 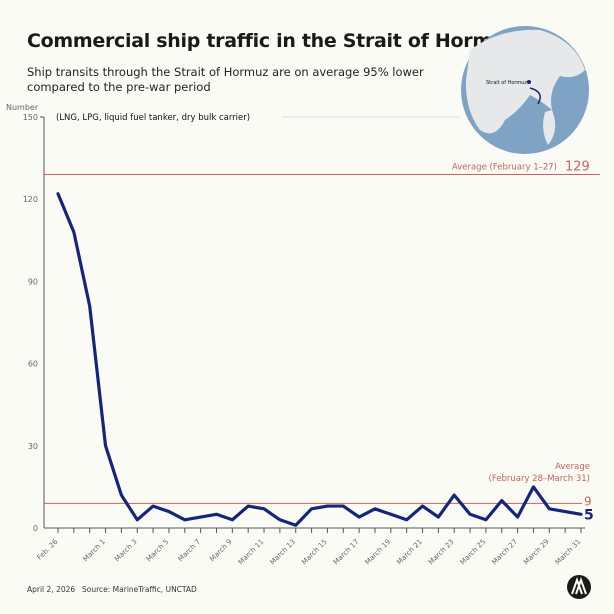 What do you see at coordinates (540, 479) in the screenshot?
I see `average-label-march-line2: (February 28–March 31)` at bounding box center [540, 479].